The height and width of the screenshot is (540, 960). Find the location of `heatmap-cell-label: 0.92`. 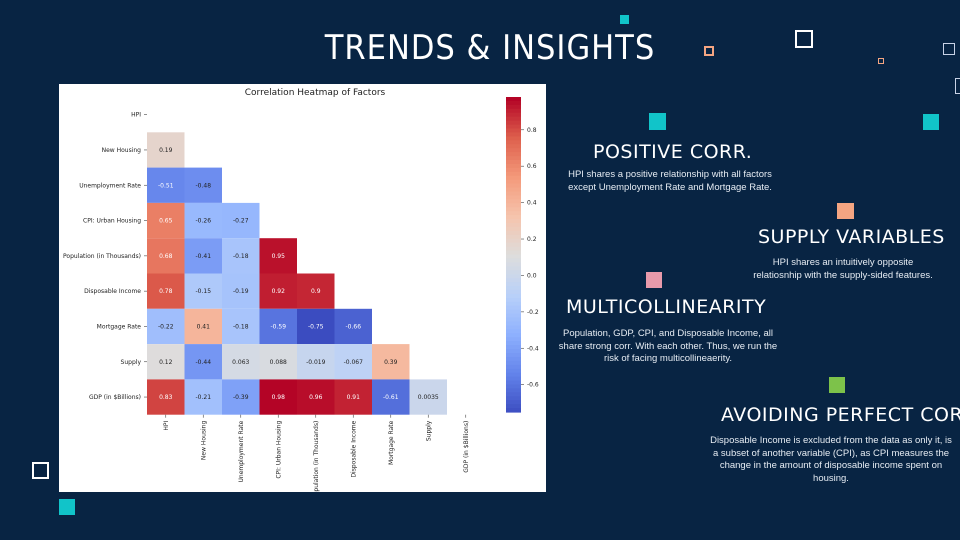

heatmap-cell-label: 0.92 is located at coordinates (279, 291).